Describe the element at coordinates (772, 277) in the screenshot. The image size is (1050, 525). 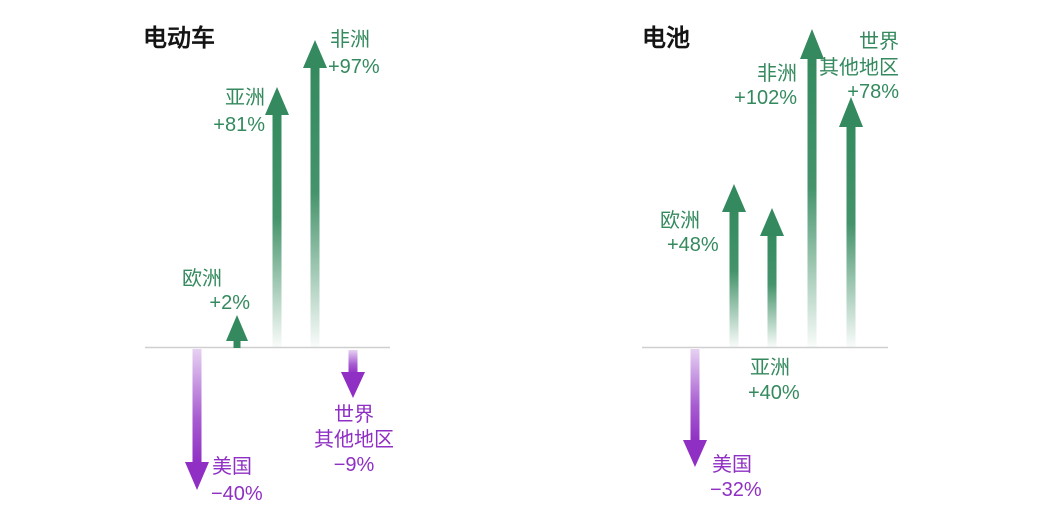
I see `battery-asia-up-arrow` at that location.